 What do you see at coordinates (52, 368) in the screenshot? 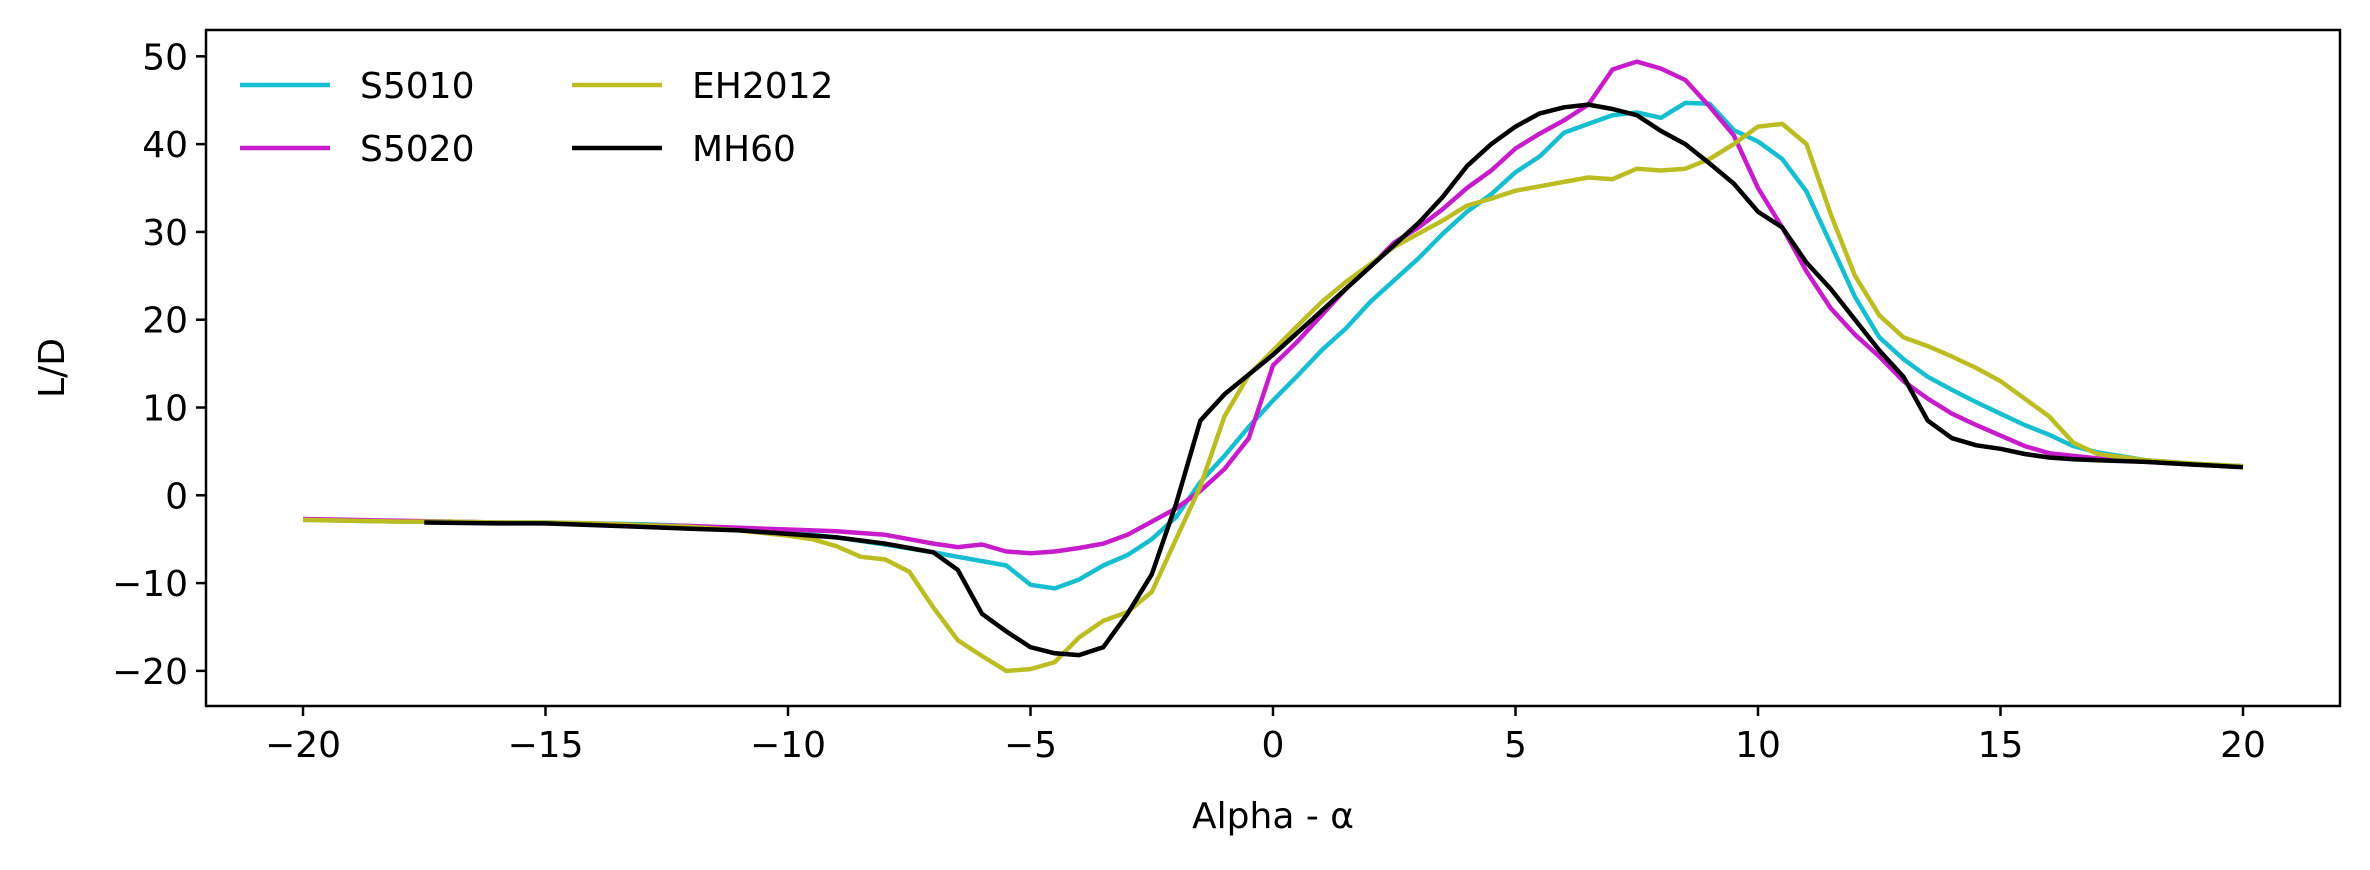
I see `y-axis-label: L/D` at bounding box center [52, 368].